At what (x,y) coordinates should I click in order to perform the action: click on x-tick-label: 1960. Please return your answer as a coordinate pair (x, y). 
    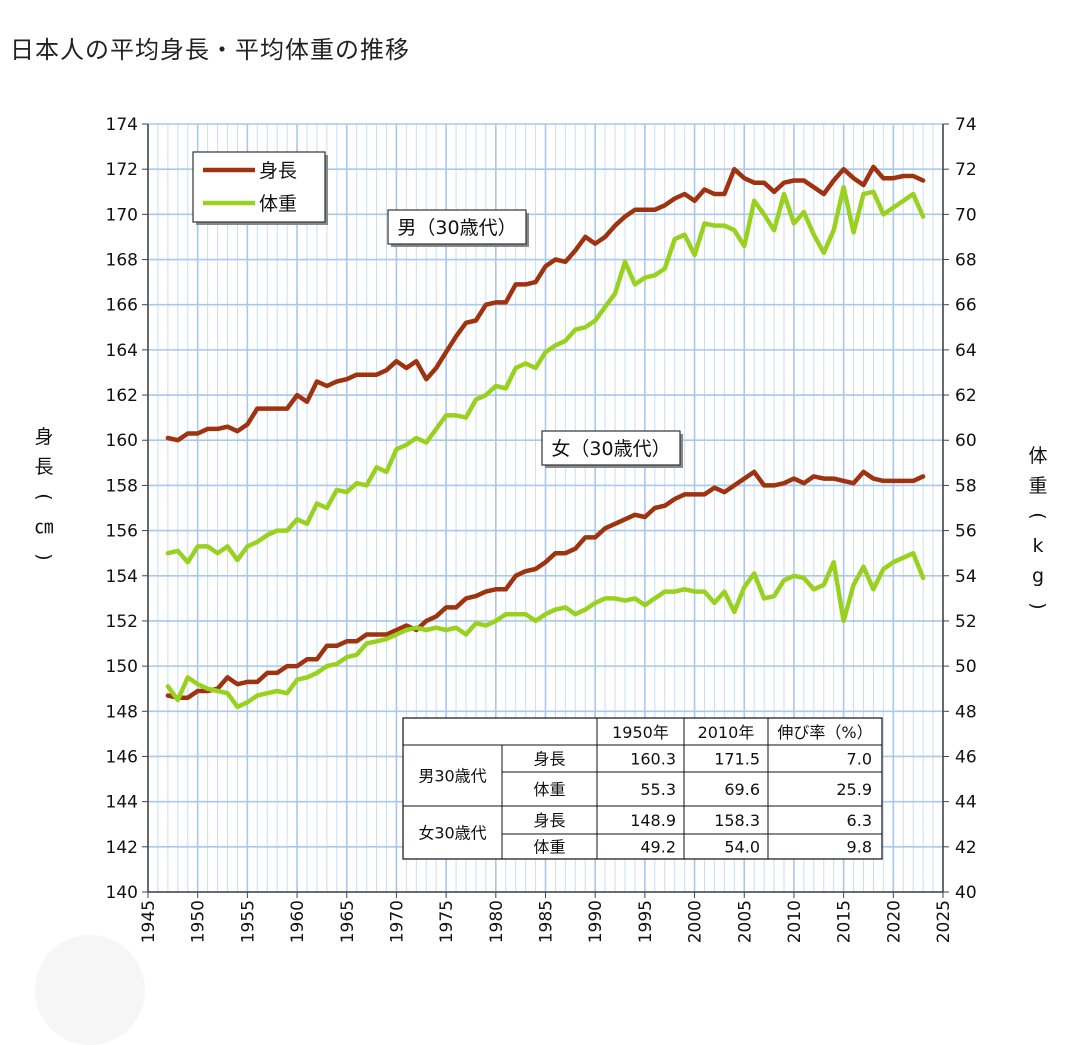
    Looking at the image, I should click on (298, 921).